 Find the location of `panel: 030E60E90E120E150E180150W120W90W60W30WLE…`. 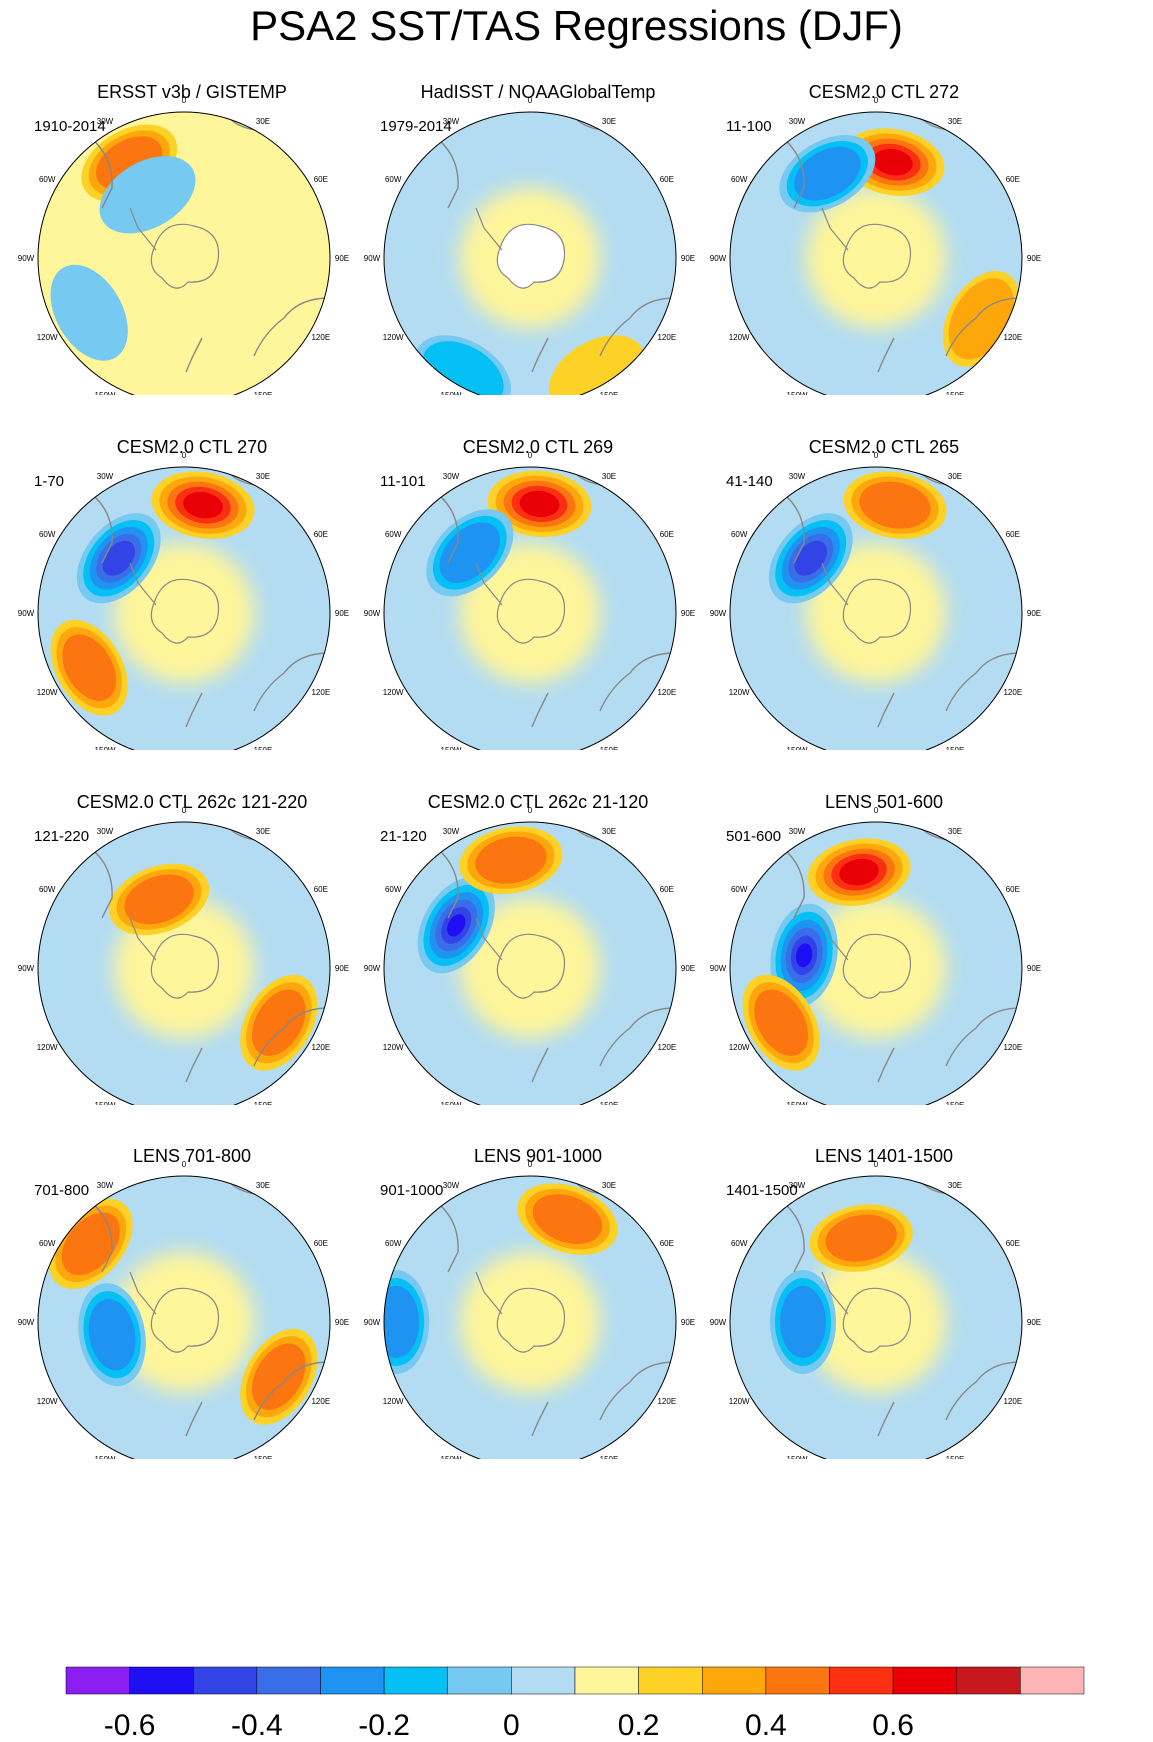

panel: 030E60E90E120E150E180150W120W90W60W30WLE… is located at coordinates (884, 907).